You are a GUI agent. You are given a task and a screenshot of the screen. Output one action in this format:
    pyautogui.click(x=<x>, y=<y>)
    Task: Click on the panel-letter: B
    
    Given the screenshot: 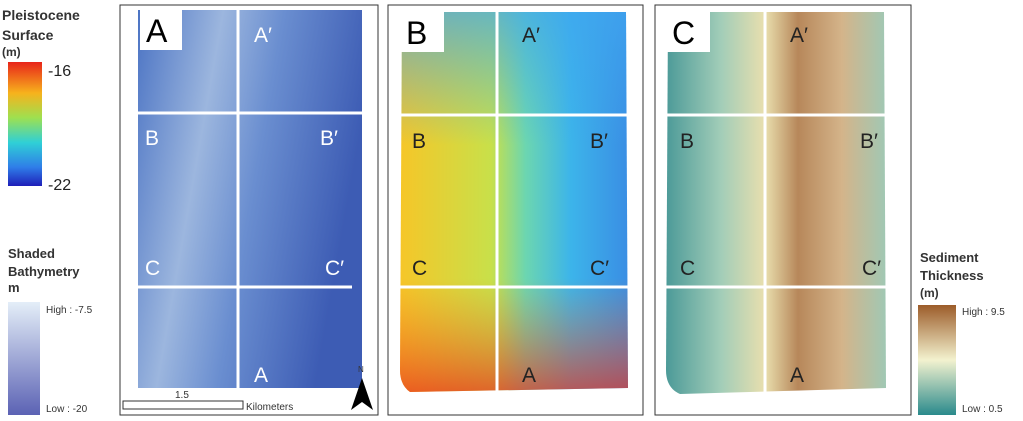 What is the action you would take?
    pyautogui.click(x=416, y=33)
    